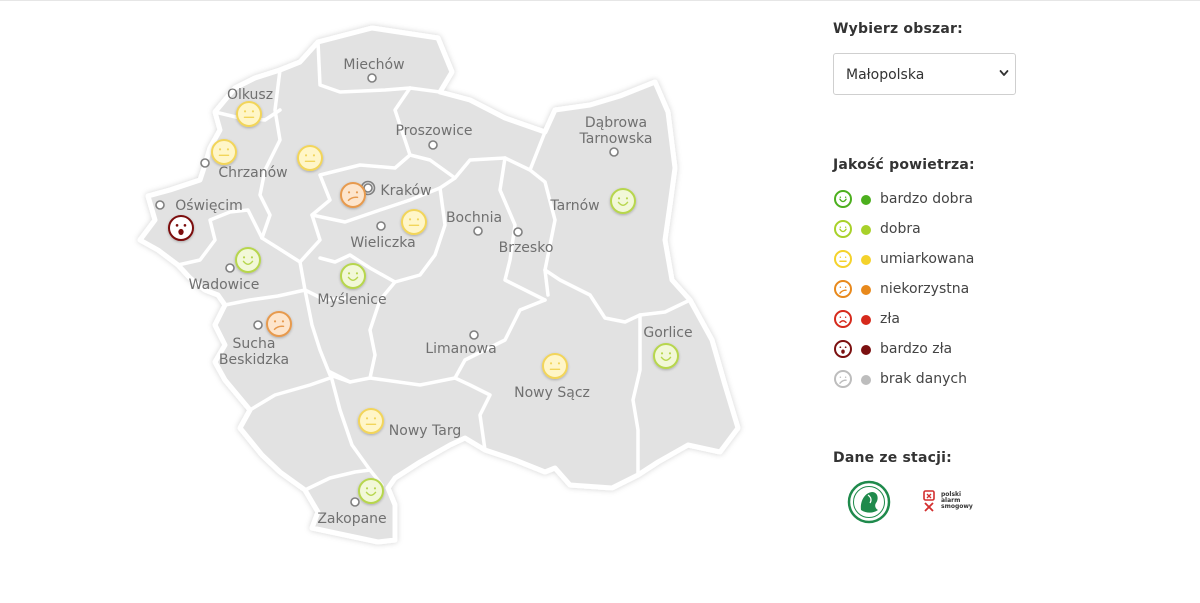 The image size is (1200, 603). I want to click on city-marker: Kraków, so click(386, 194).